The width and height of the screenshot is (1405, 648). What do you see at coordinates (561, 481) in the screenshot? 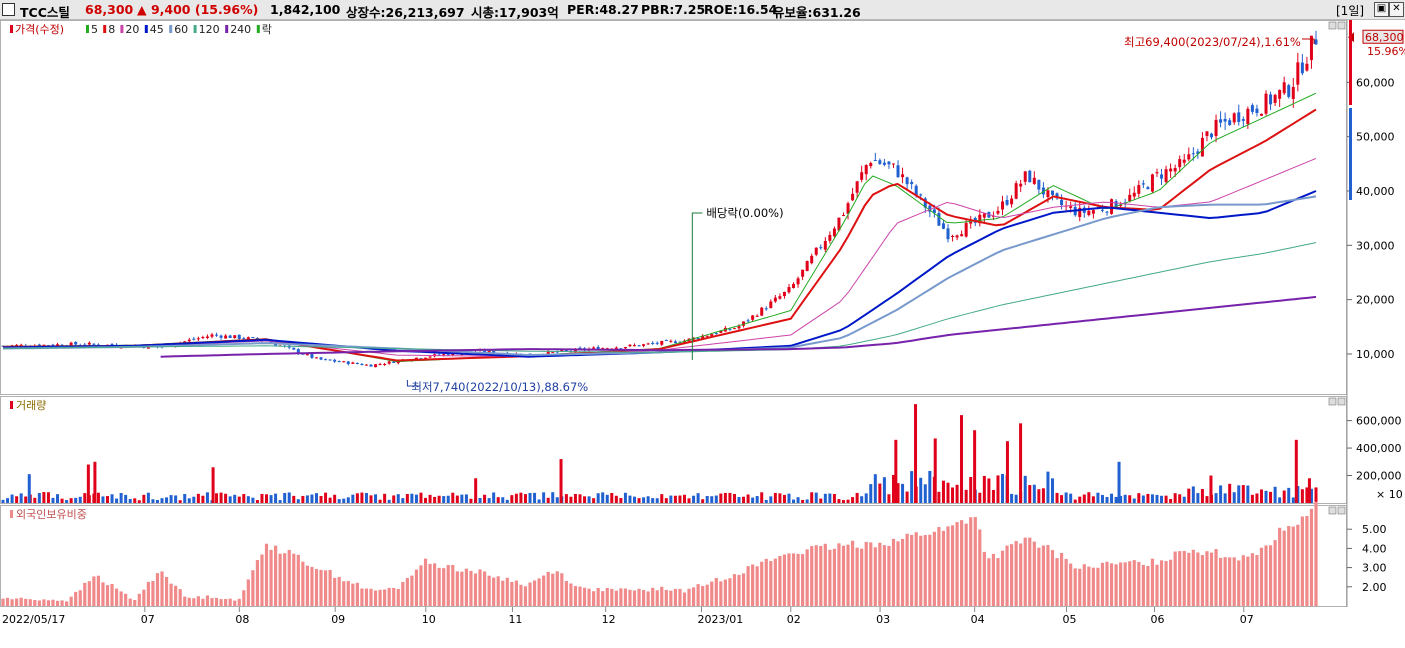
I see `volume-spike-bar` at bounding box center [561, 481].